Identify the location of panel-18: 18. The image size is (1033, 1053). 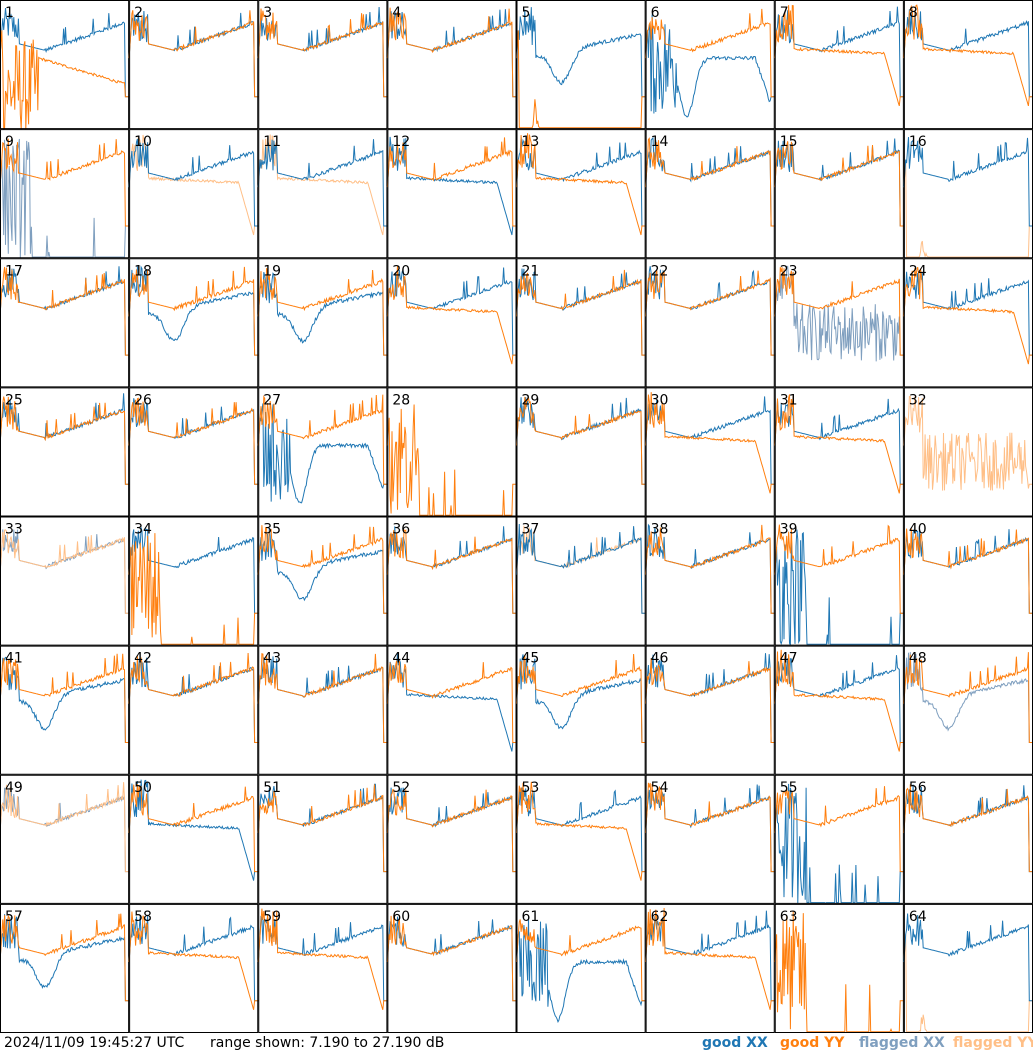
(193, 323).